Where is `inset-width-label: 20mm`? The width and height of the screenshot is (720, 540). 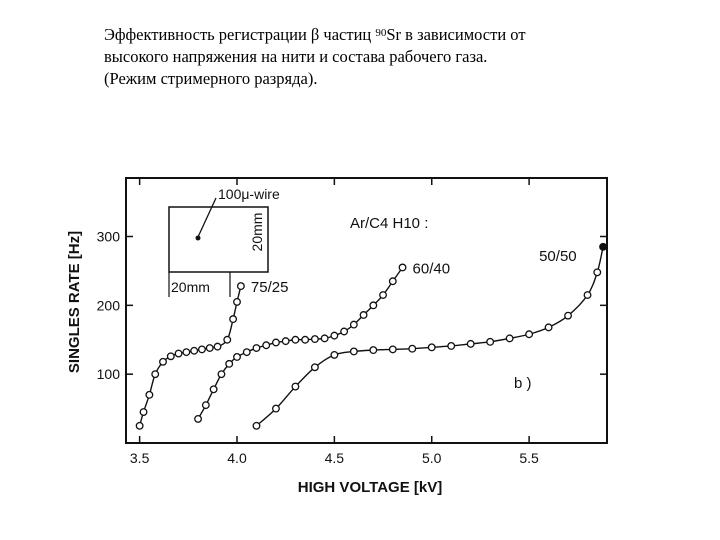
inset-width-label: 20mm is located at coordinates (190, 287).